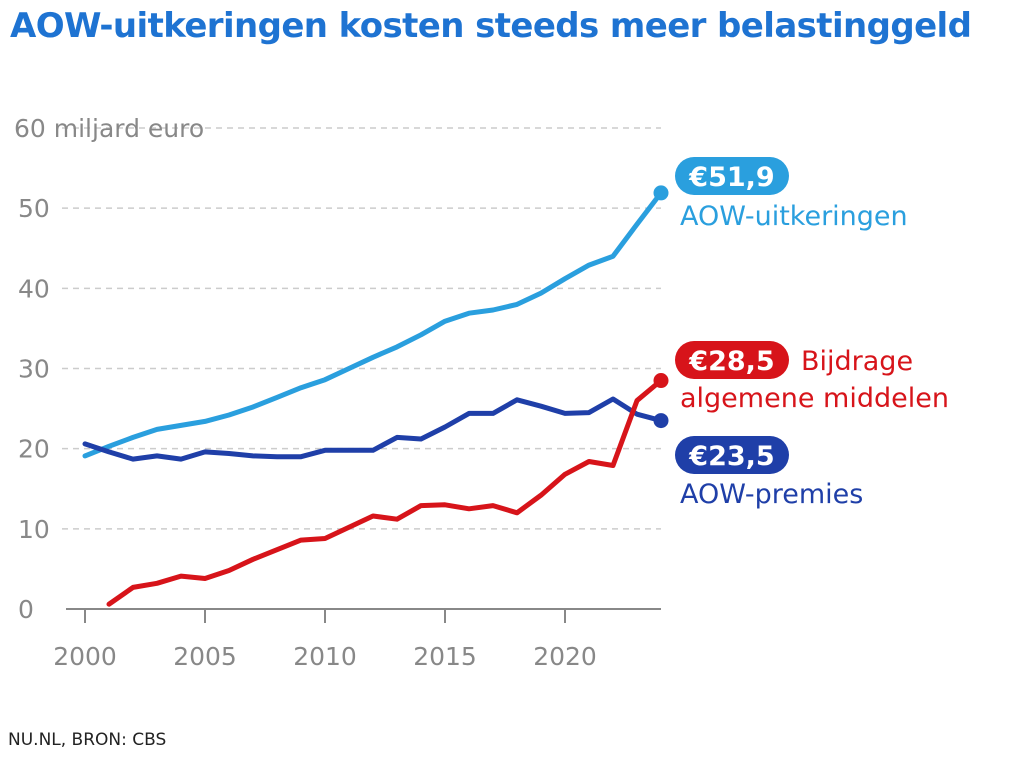  Describe the element at coordinates (325, 656) in the screenshot. I see `x-tick-label-2010: 2010` at that location.